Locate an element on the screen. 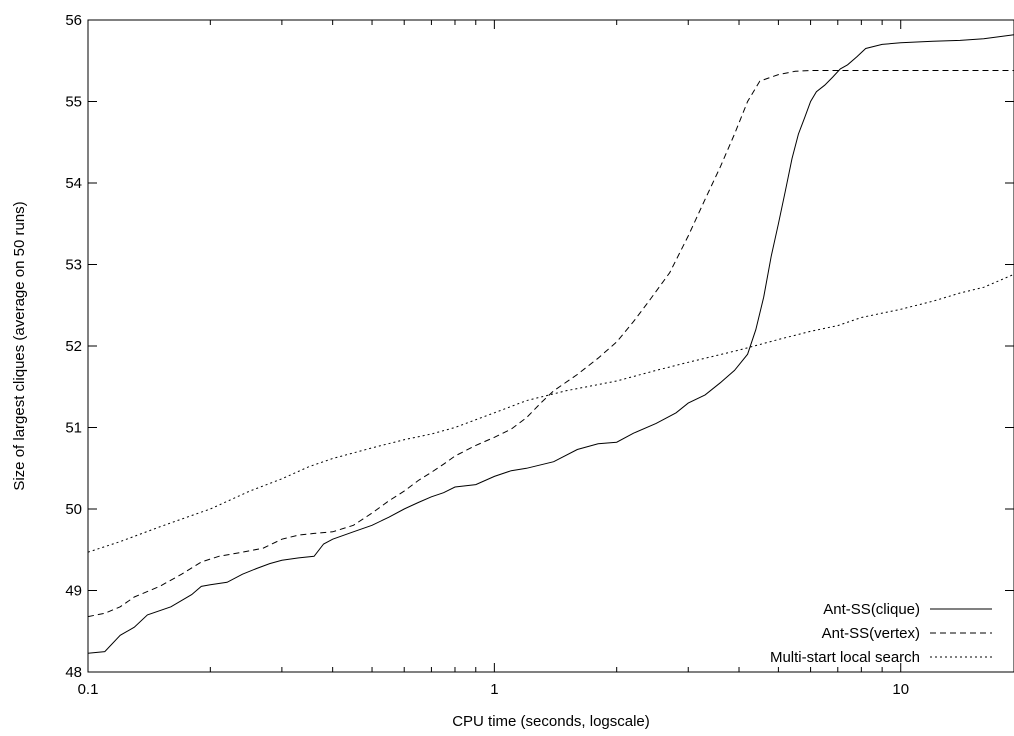  y-tick-label: 48 is located at coordinates (73, 672).